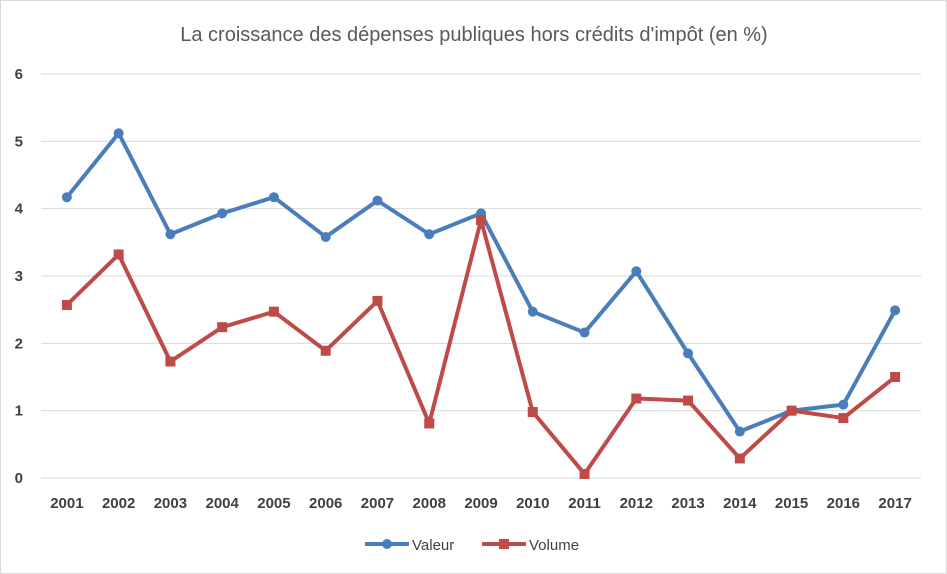 The width and height of the screenshot is (947, 574). What do you see at coordinates (894, 503) in the screenshot?
I see `x-tick-label: 2017` at bounding box center [894, 503].